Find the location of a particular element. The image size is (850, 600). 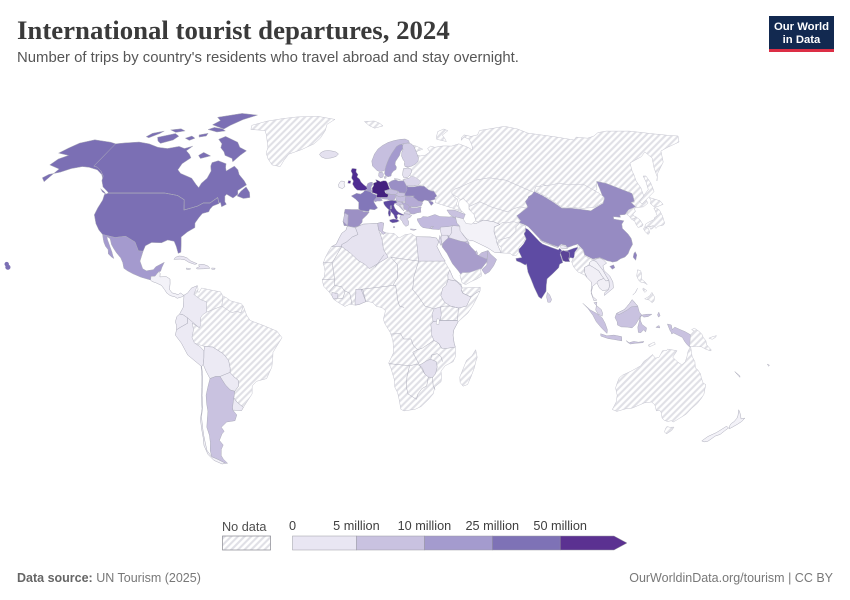

svg-text: No data is located at coordinates (244, 527).